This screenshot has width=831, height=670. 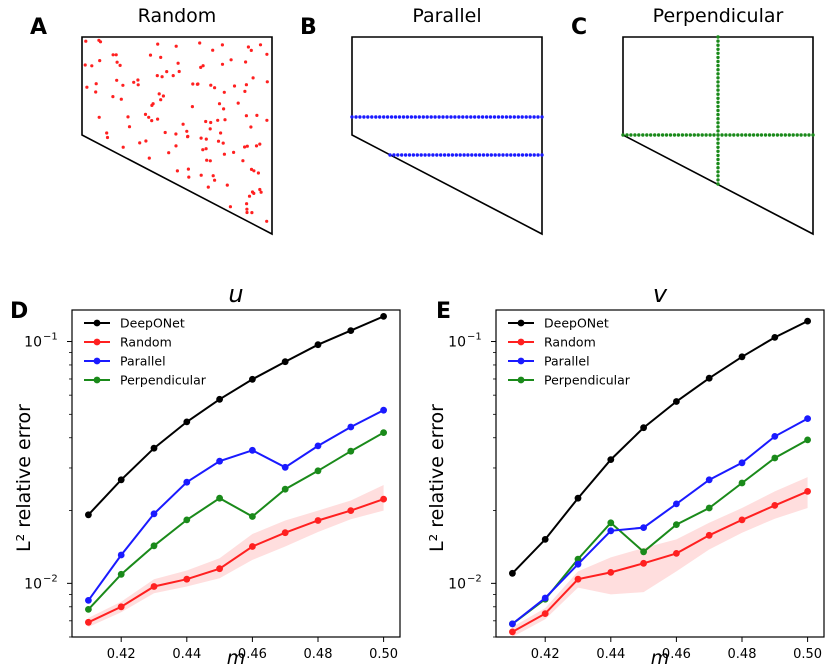 I want to click on error-band-random, so click(x=236, y=556).